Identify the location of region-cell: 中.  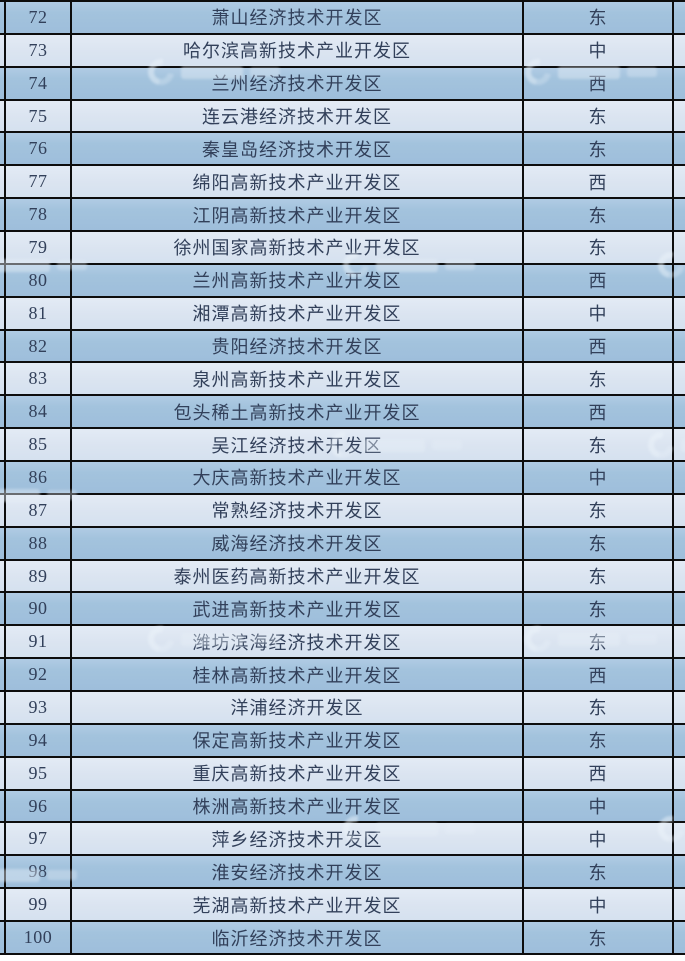
(598, 50).